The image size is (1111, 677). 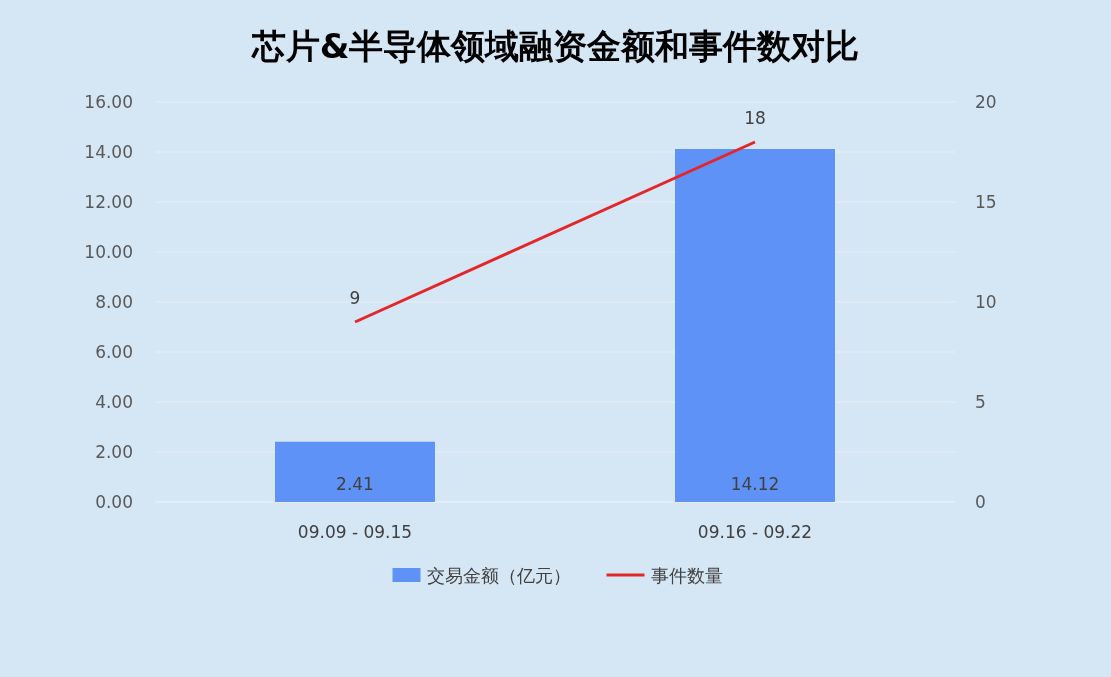 What do you see at coordinates (980, 402) in the screenshot?
I see `y2-tick-label: 5` at bounding box center [980, 402].